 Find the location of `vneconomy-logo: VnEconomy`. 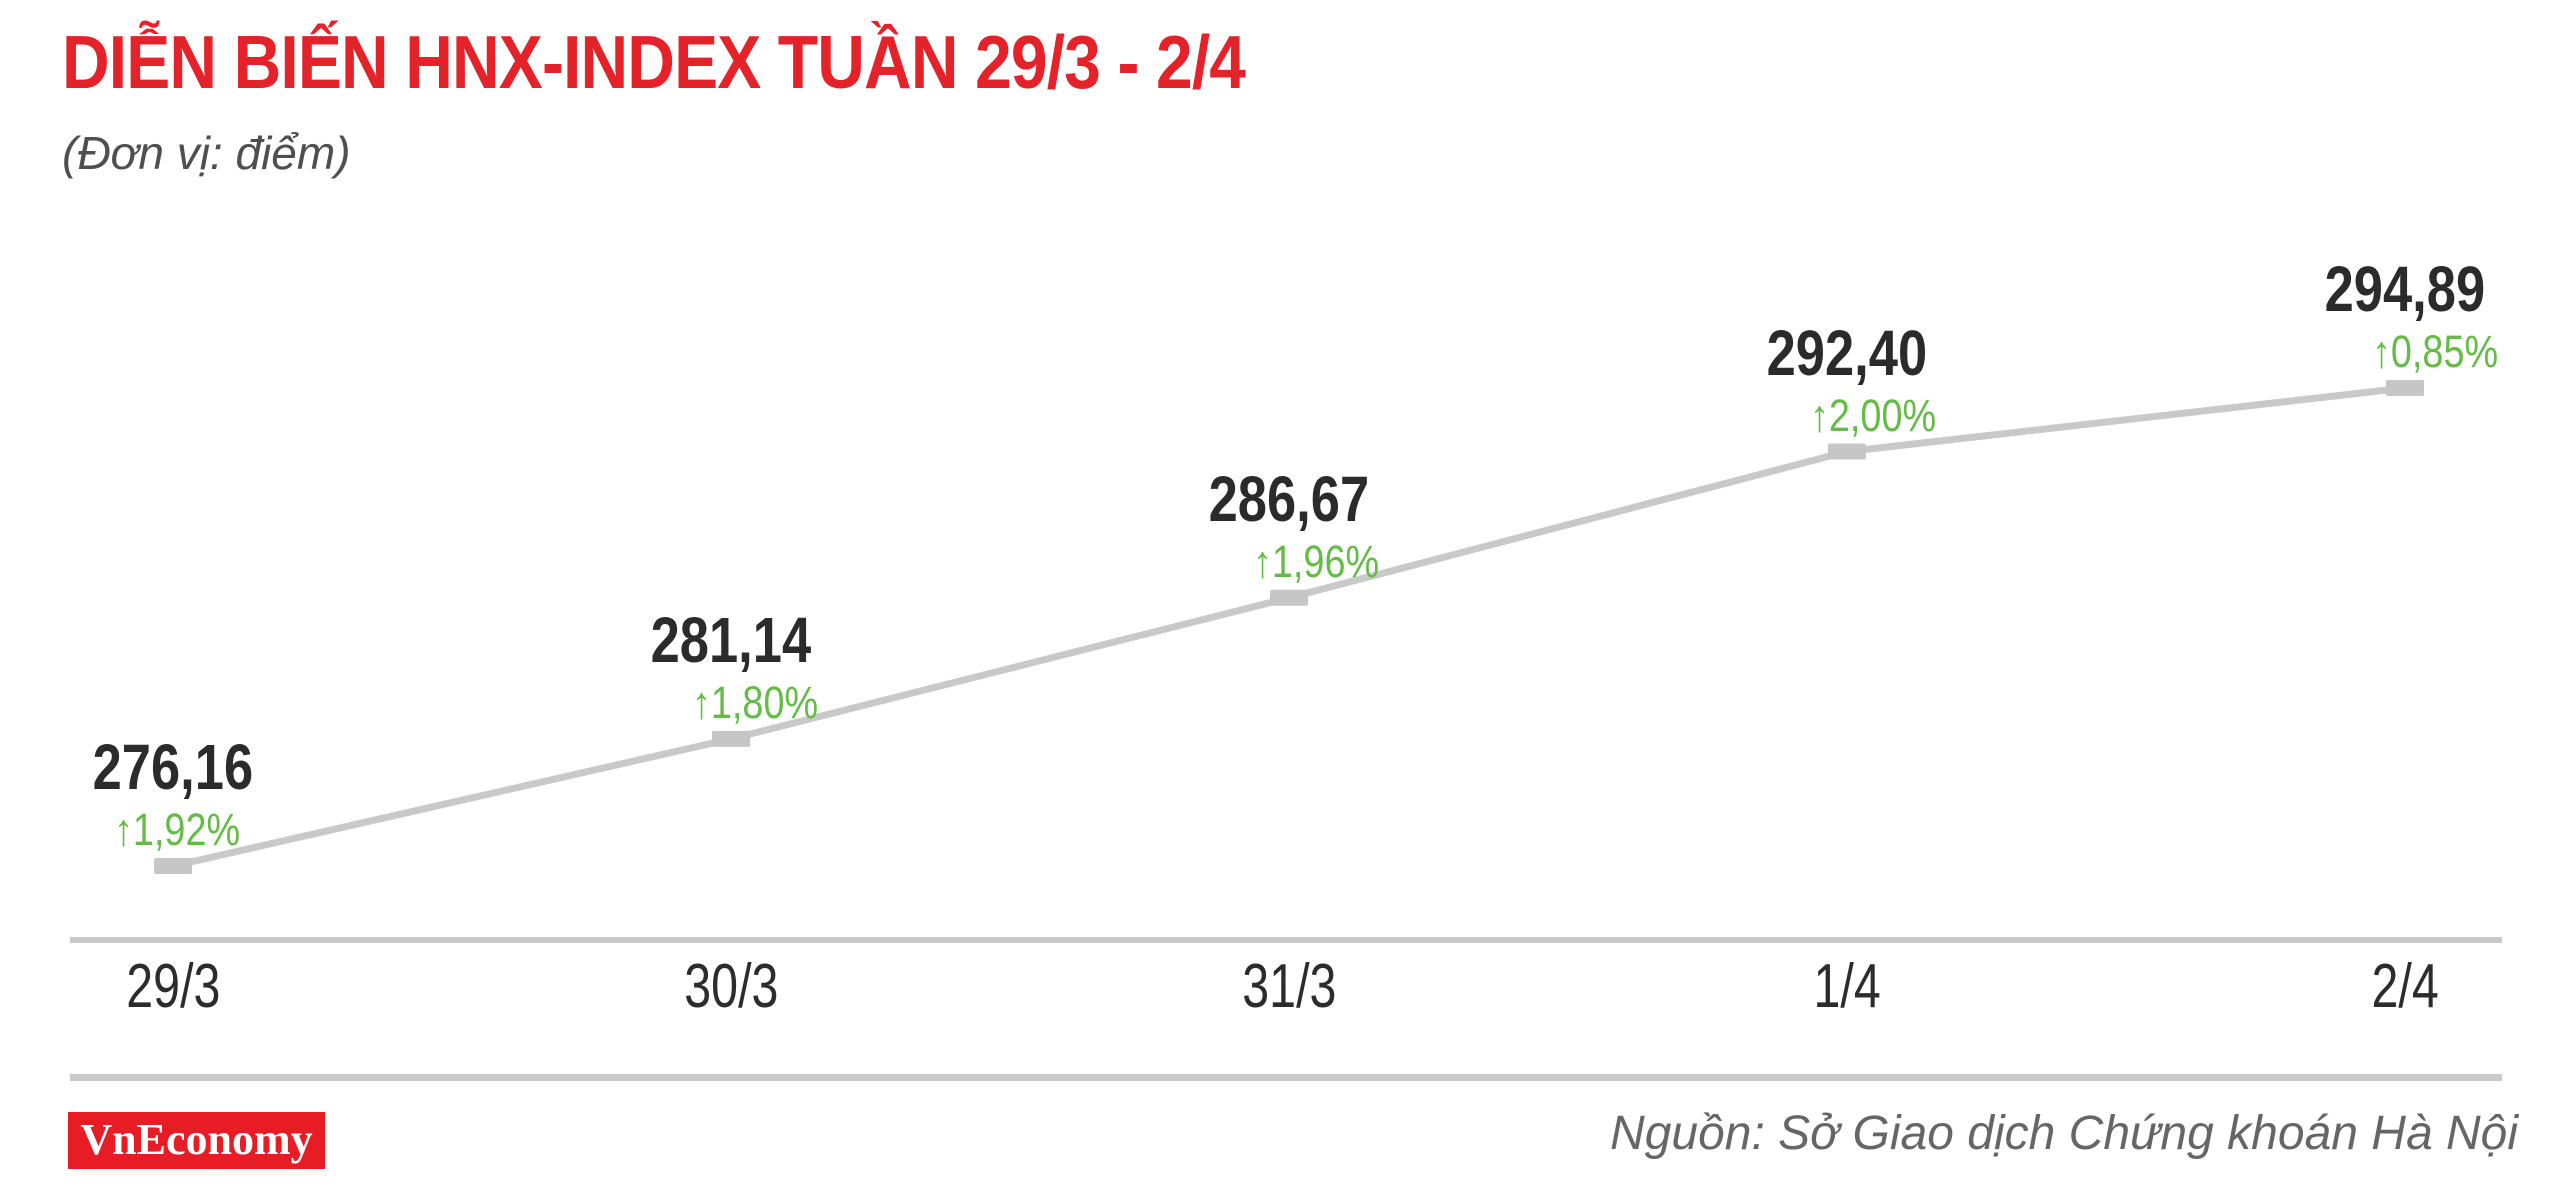

vneconomy-logo: VnEconomy is located at coordinates (196, 1140).